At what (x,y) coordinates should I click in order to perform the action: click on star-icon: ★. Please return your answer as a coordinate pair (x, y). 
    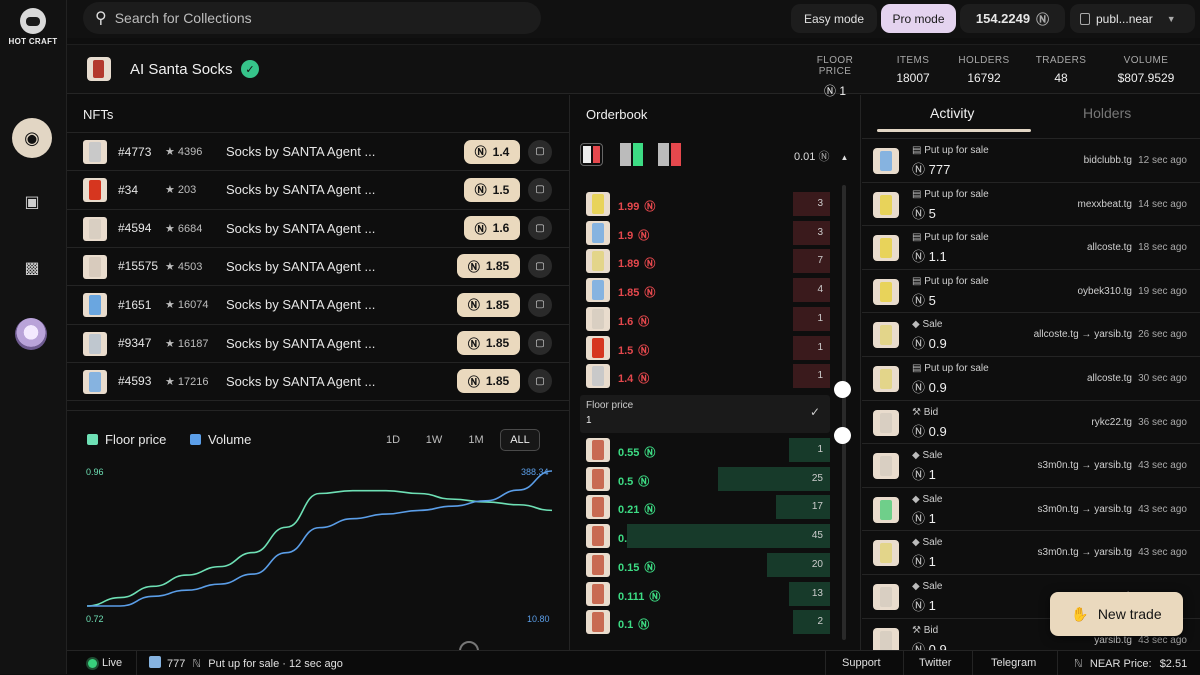
    Looking at the image, I should click on (171, 266).